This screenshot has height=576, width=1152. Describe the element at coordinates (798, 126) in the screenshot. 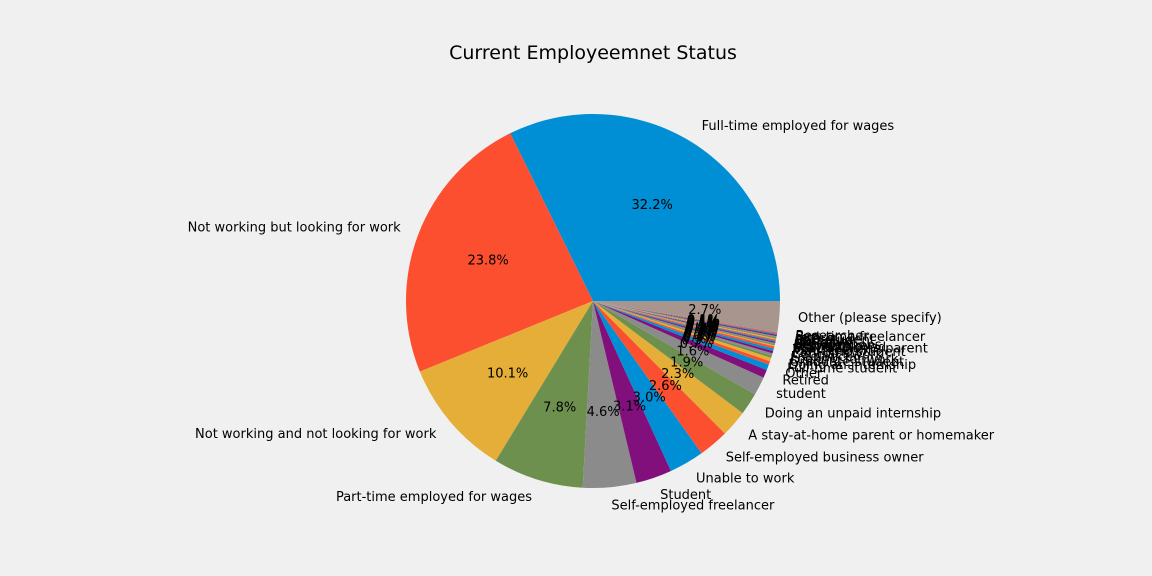

I see `slice-label: Full-time employed for wages` at that location.